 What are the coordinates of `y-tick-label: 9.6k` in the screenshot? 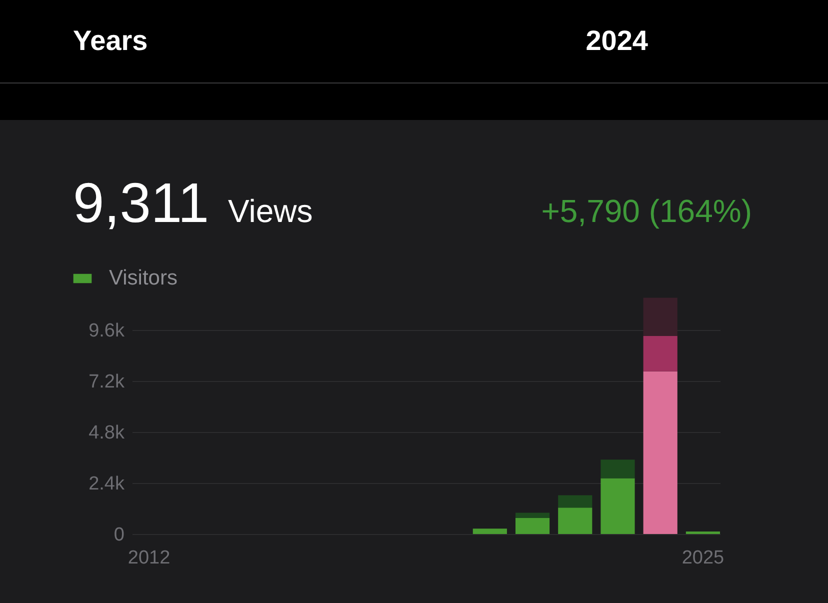 It's located at (106, 331).